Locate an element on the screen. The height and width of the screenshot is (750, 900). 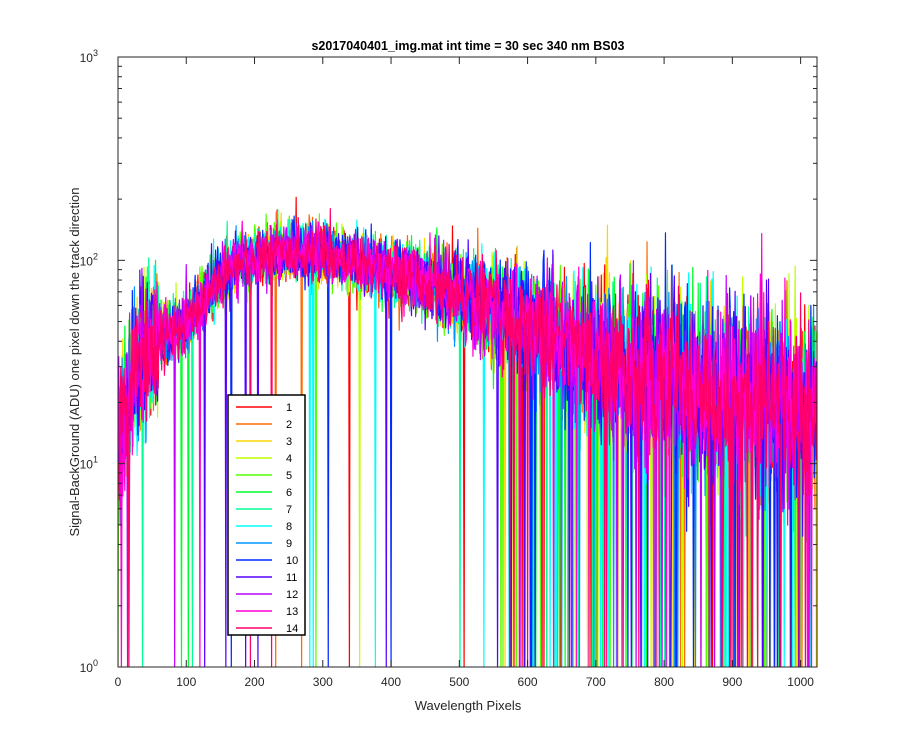
x-tick-label: 500 is located at coordinates (459, 682).